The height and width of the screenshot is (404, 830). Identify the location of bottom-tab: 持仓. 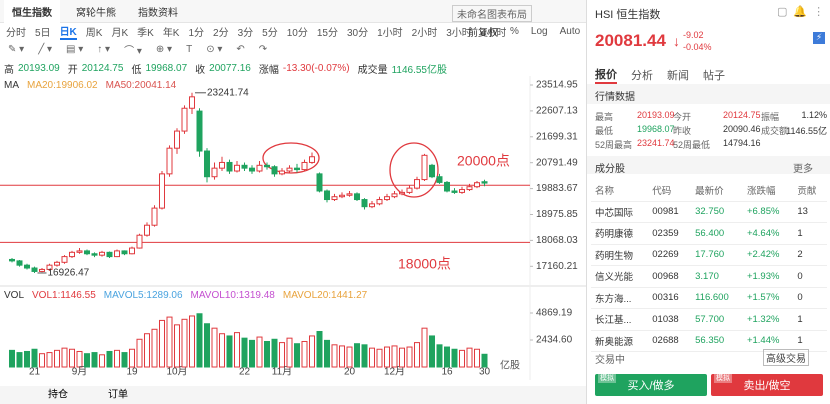
(58, 394).